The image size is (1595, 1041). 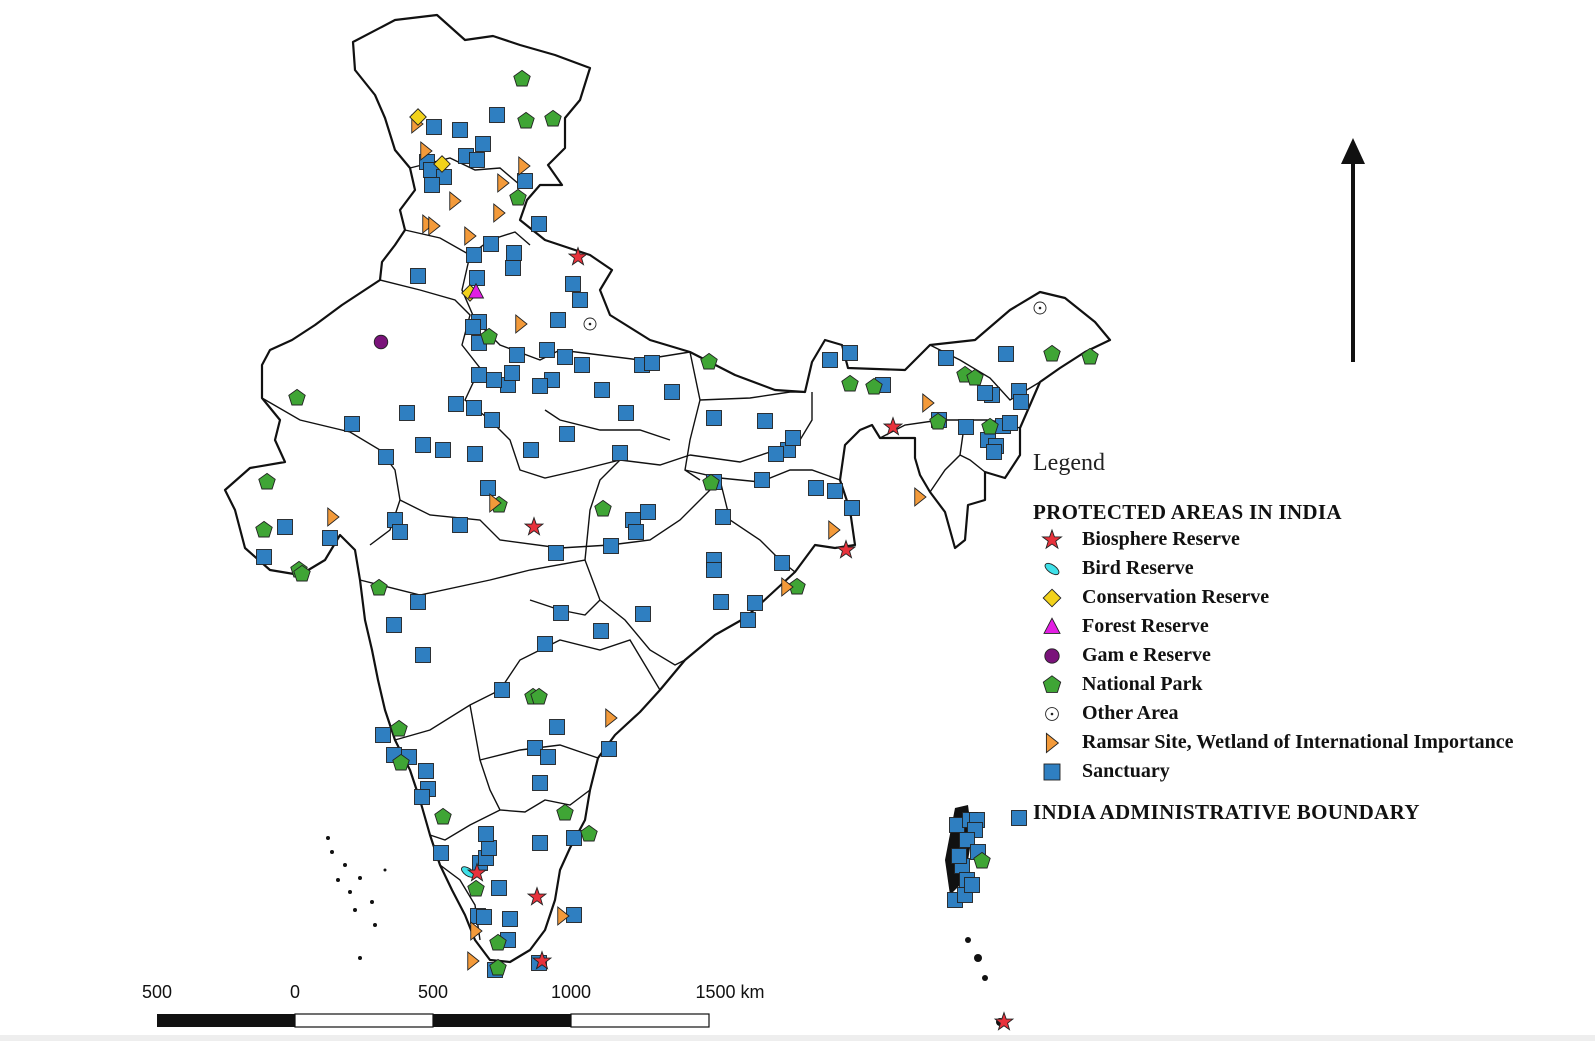 I want to click on legend-item-label: Gam e Reserve, so click(x=1146, y=655).